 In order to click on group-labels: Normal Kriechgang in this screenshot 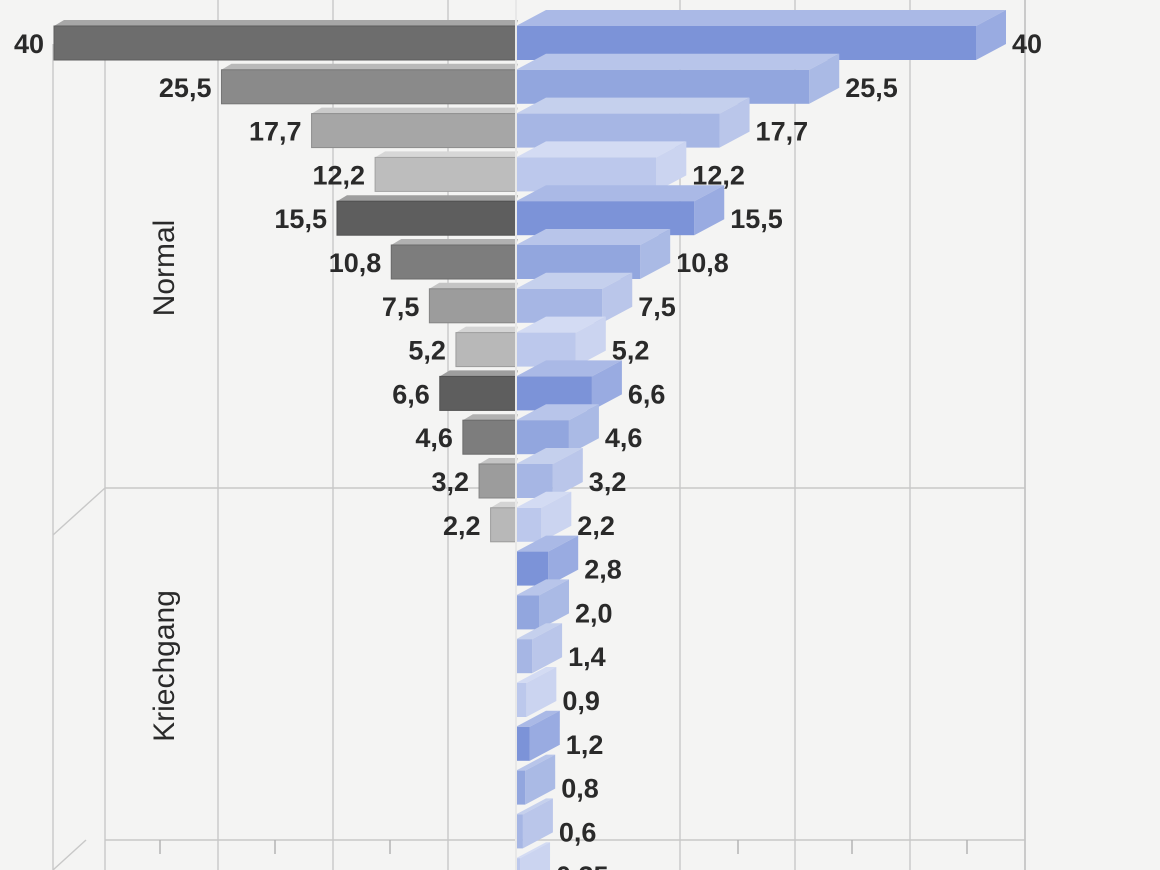, I will do `click(164, 481)`.